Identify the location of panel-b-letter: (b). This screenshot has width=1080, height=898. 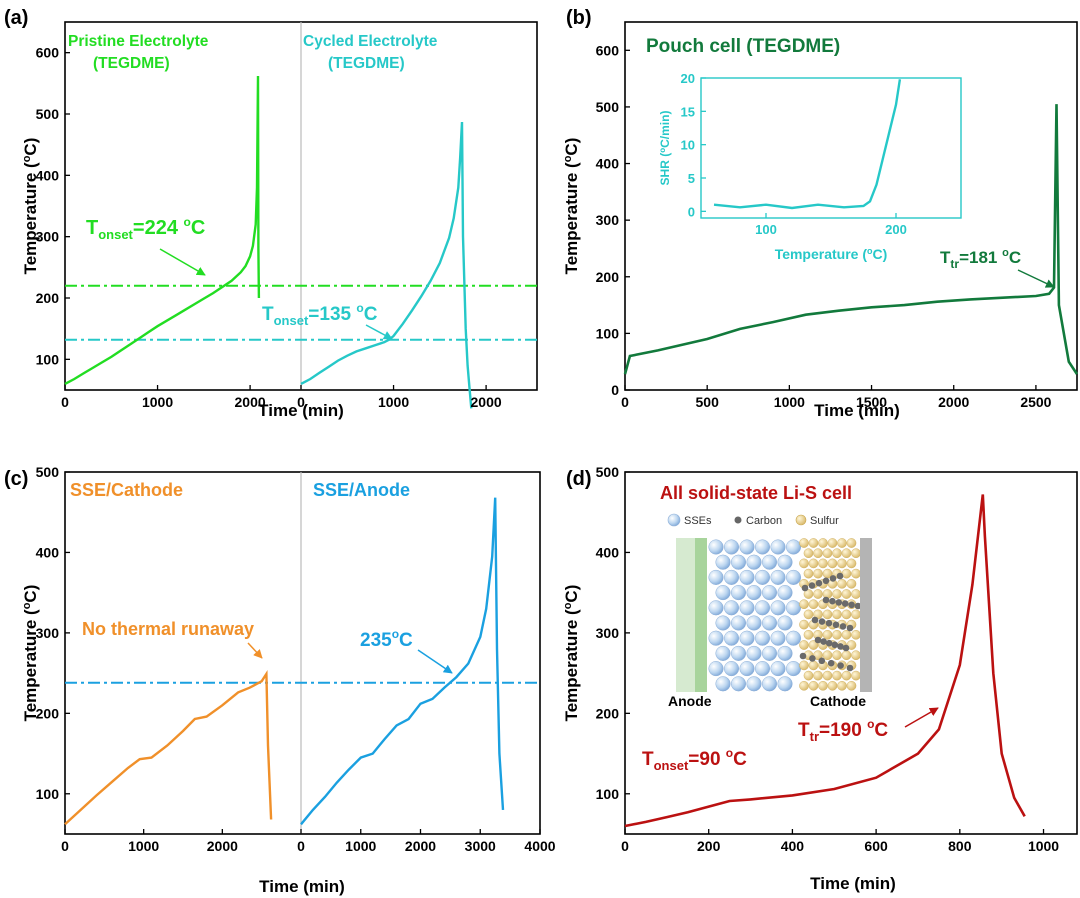
(579, 18).